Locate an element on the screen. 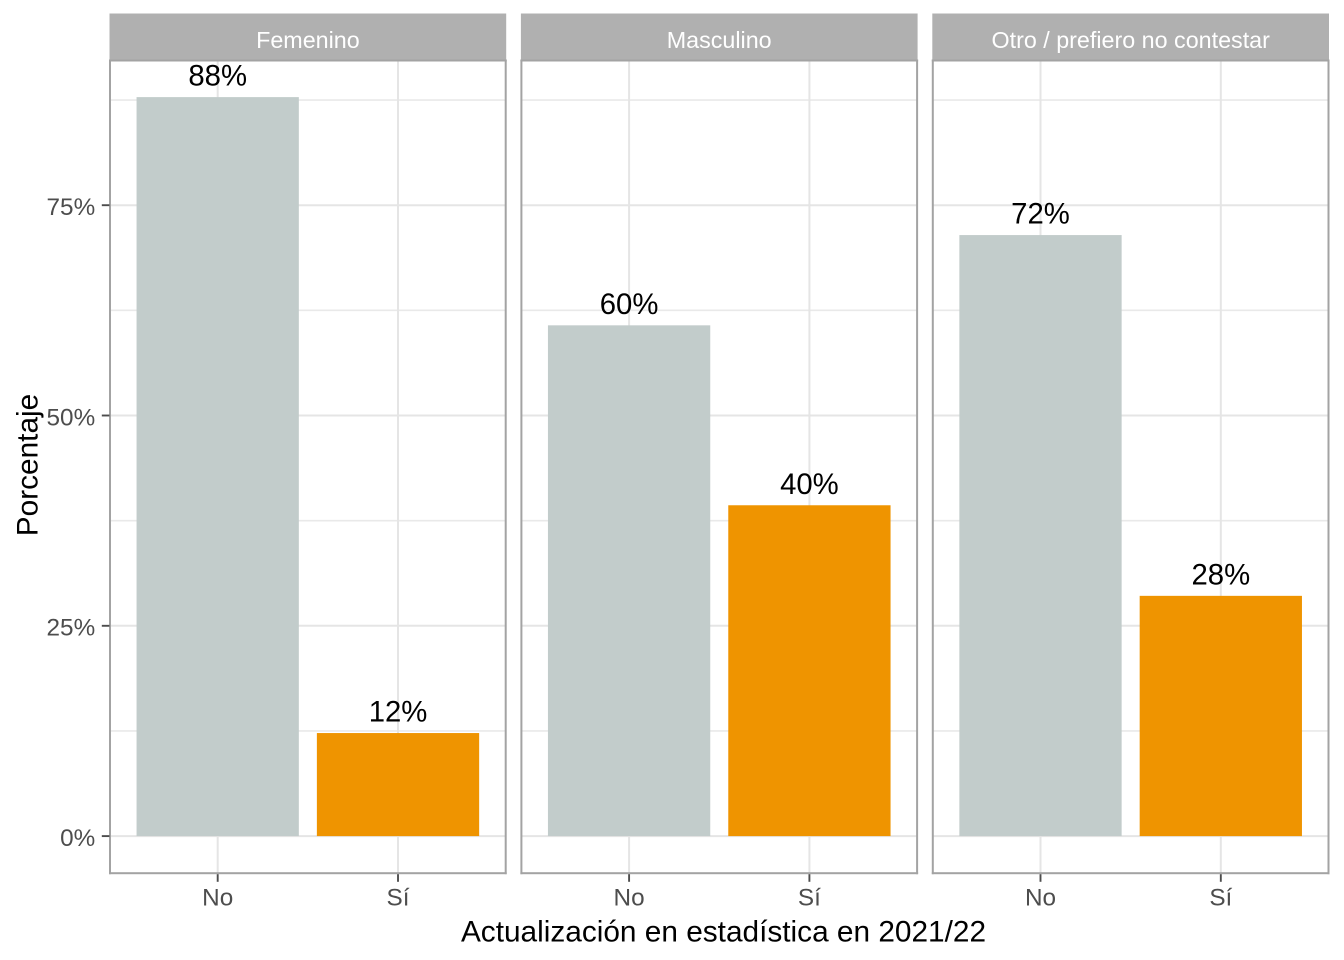  svg-text: 40% is located at coordinates (809, 484).